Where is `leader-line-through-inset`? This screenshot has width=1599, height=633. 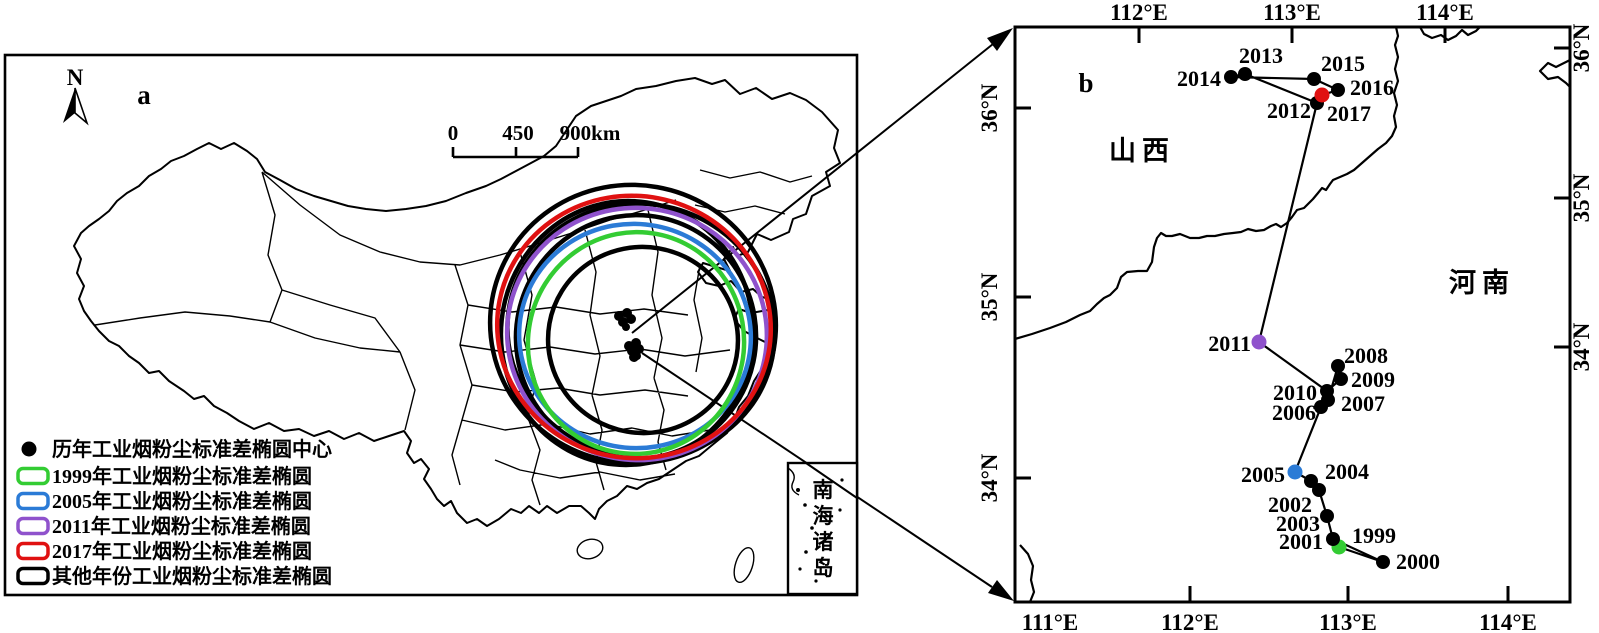 leader-line-through-inset is located at coordinates (831, 480).